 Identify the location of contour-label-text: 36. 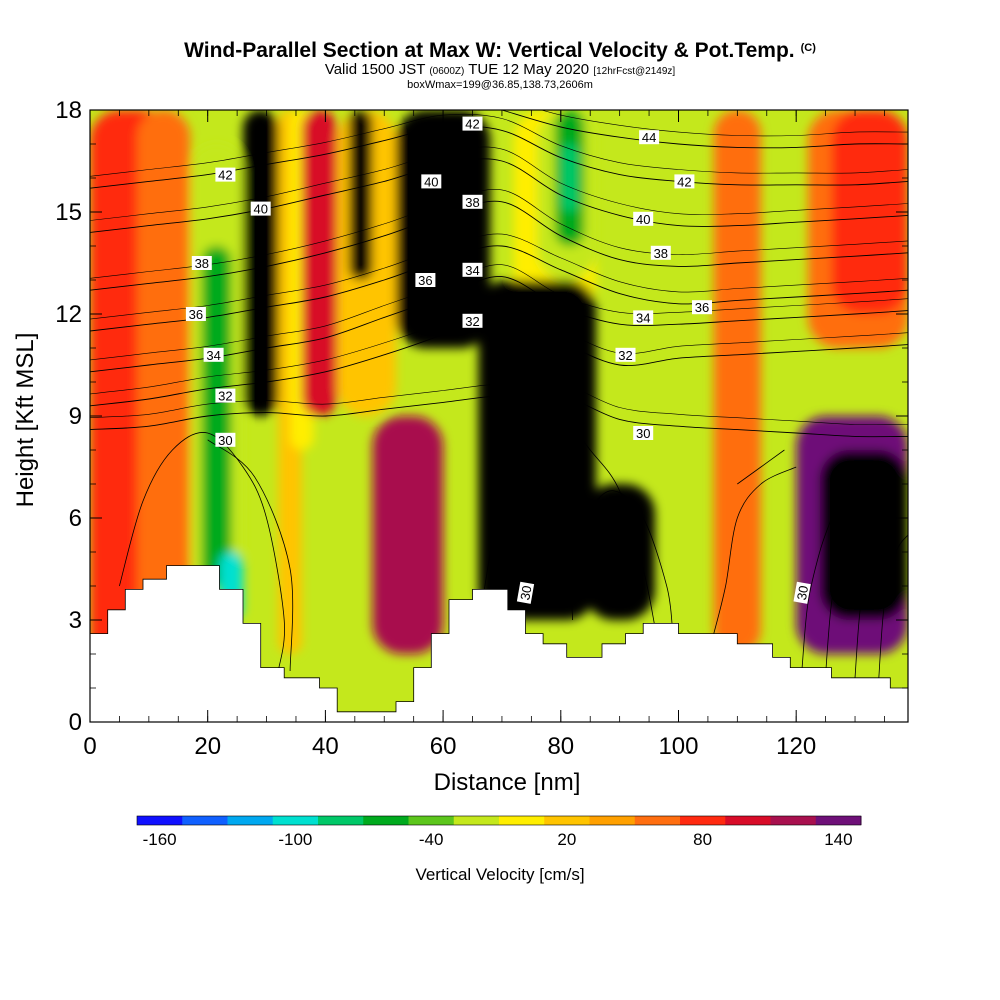
(196, 314).